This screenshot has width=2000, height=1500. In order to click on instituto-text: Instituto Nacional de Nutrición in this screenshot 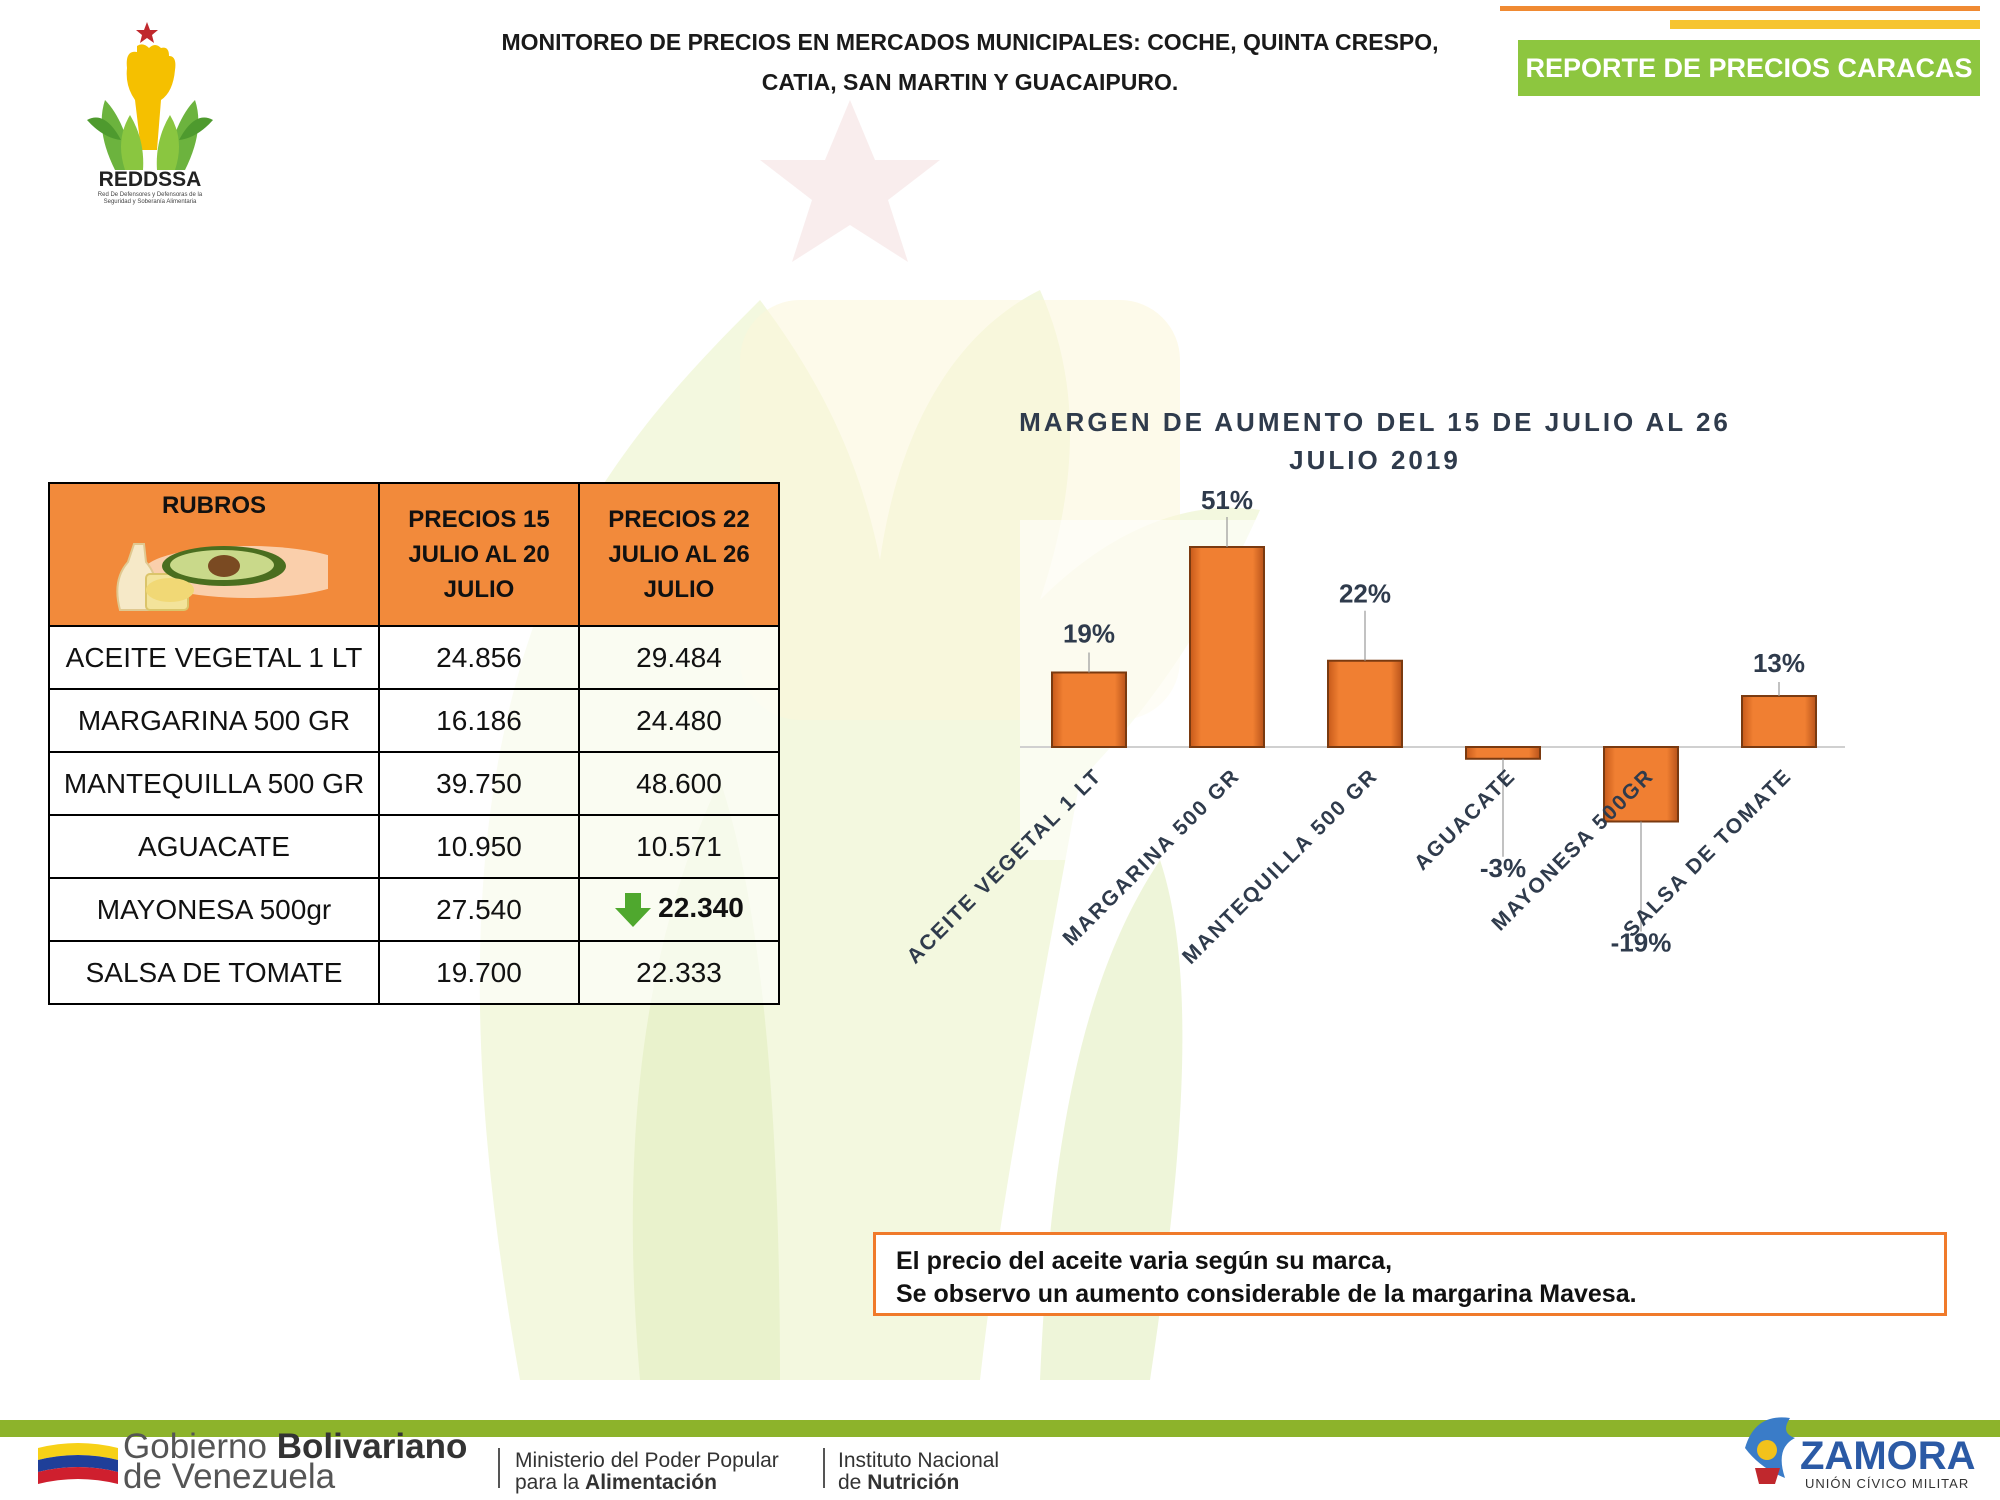, I will do `click(918, 1472)`.